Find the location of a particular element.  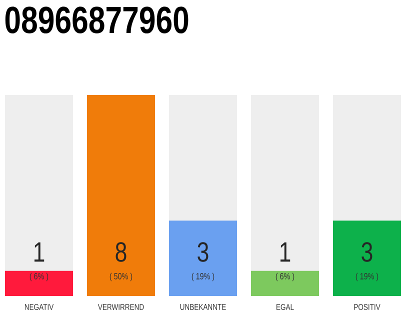

x-tick-label: UNBEKANNTE is located at coordinates (203, 307).